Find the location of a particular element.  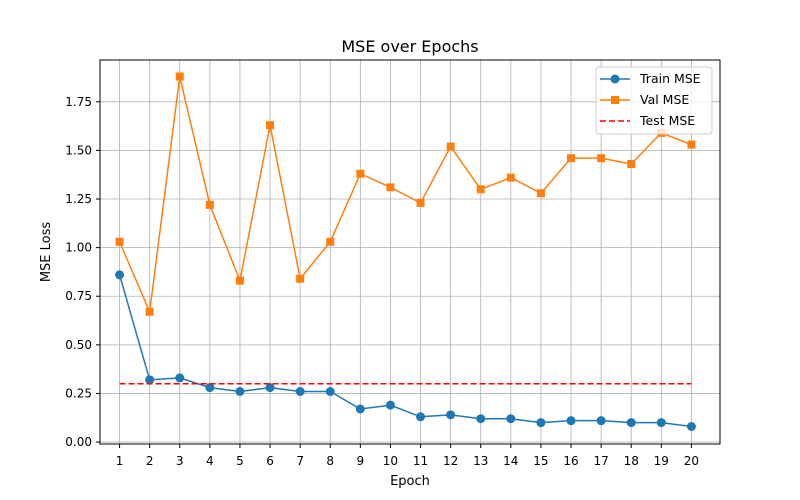

x-axis-ticks: 1 2 3 4 5 6 7 8 9 10 11 12 13 14 15 16 17 18 19 20 is located at coordinates (407, 456).